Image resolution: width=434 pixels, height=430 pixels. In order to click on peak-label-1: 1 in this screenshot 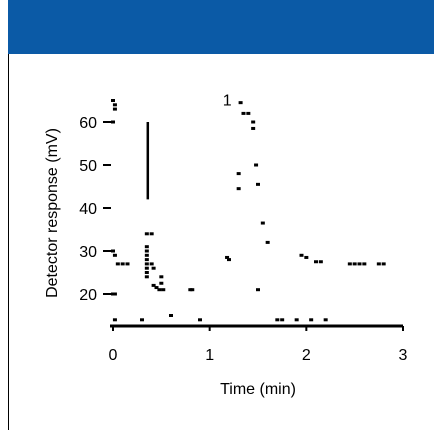, I will do `click(227, 101)`.